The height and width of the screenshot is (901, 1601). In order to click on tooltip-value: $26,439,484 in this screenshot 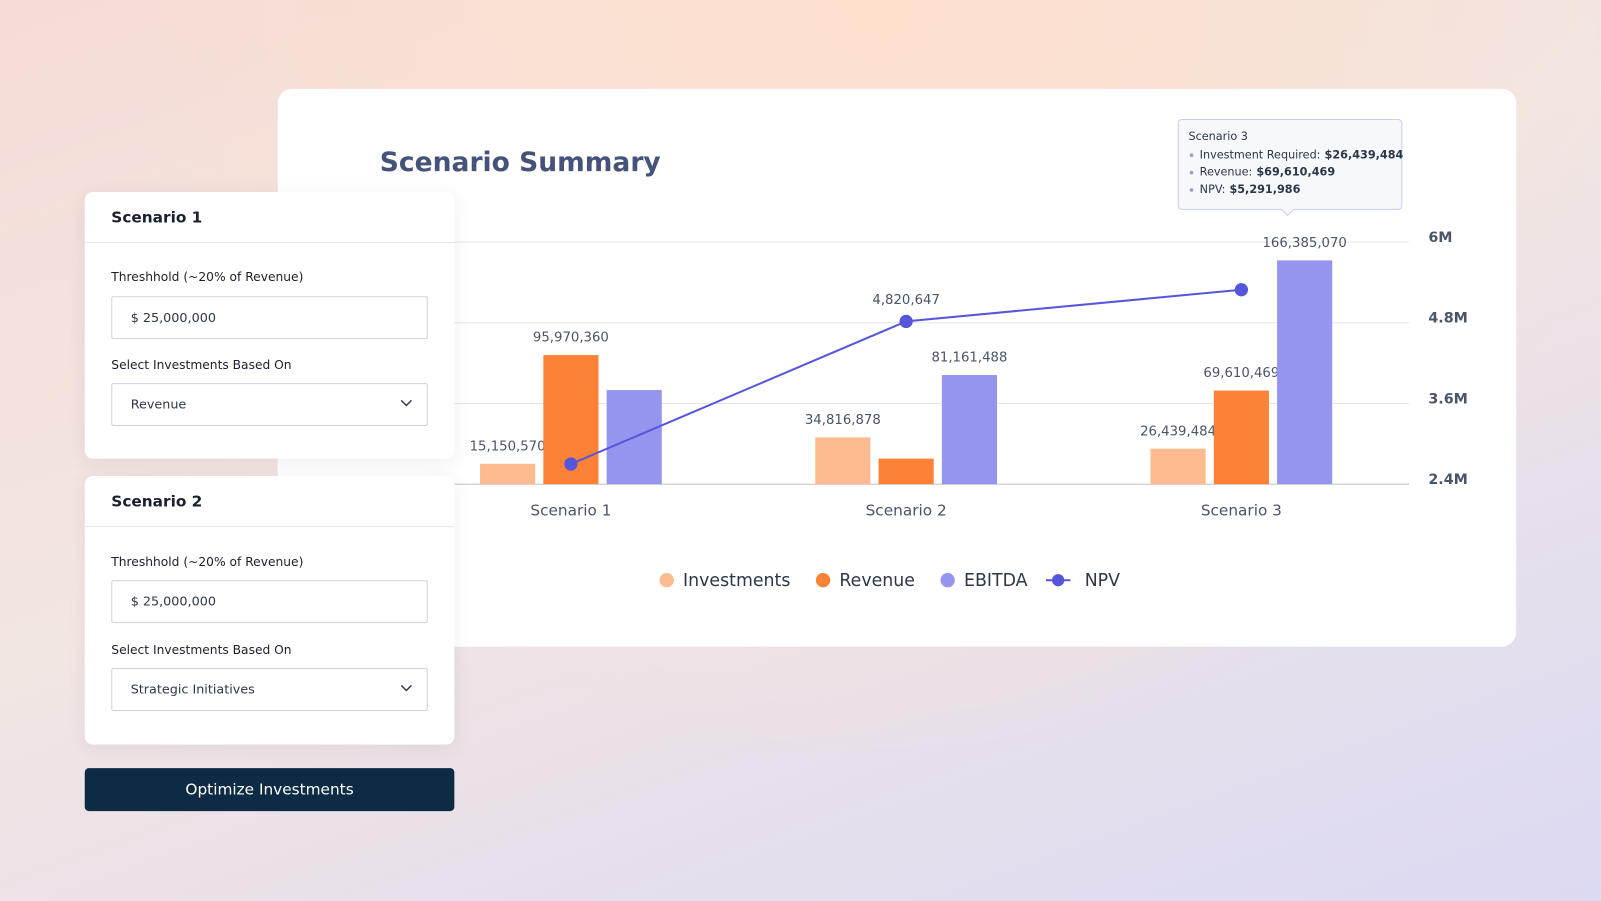, I will do `click(1364, 154)`.